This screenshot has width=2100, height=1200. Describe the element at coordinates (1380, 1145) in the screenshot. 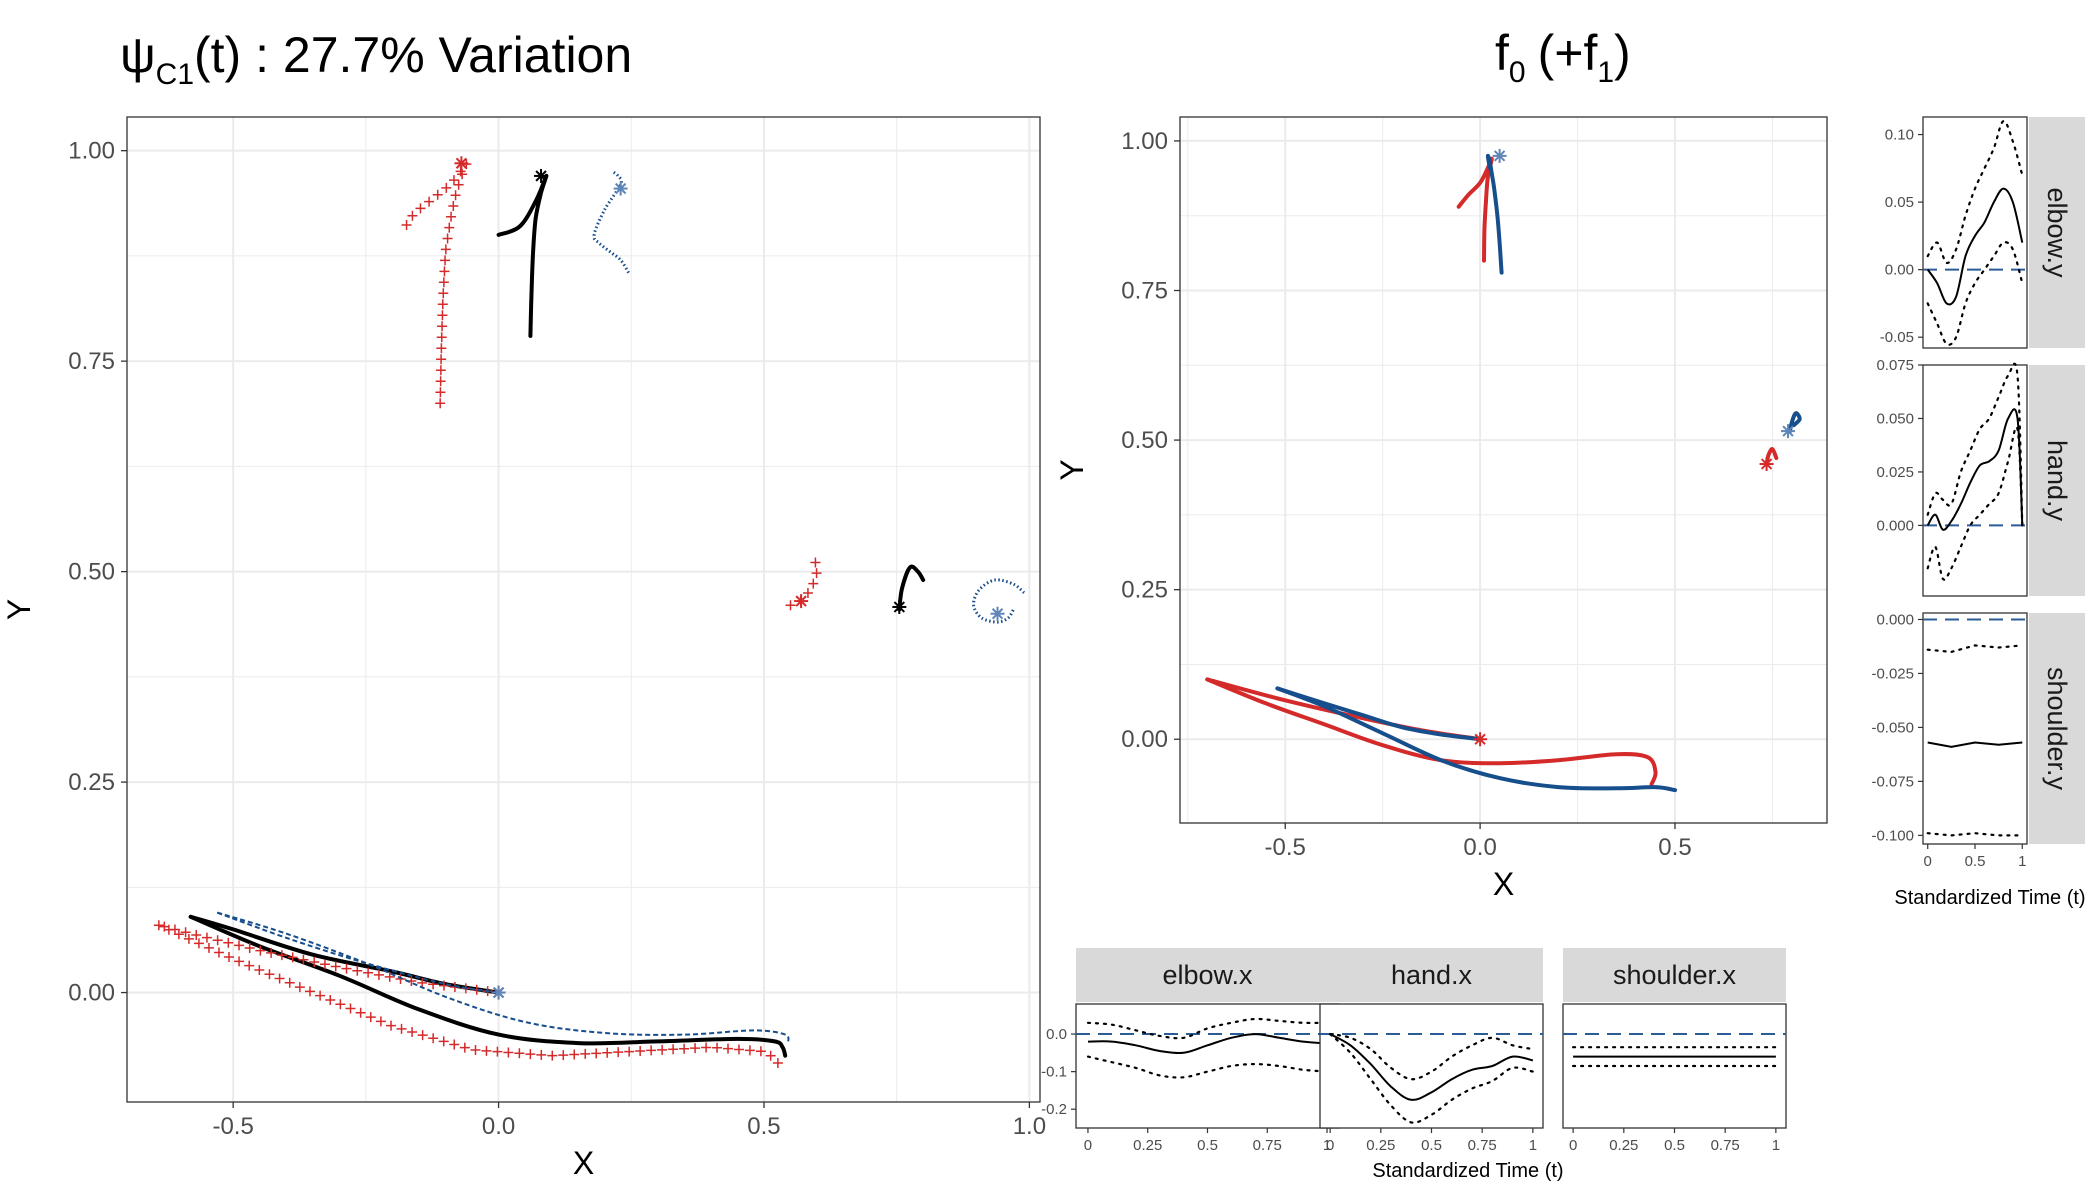

I see `x-tick-label: 0.25` at that location.